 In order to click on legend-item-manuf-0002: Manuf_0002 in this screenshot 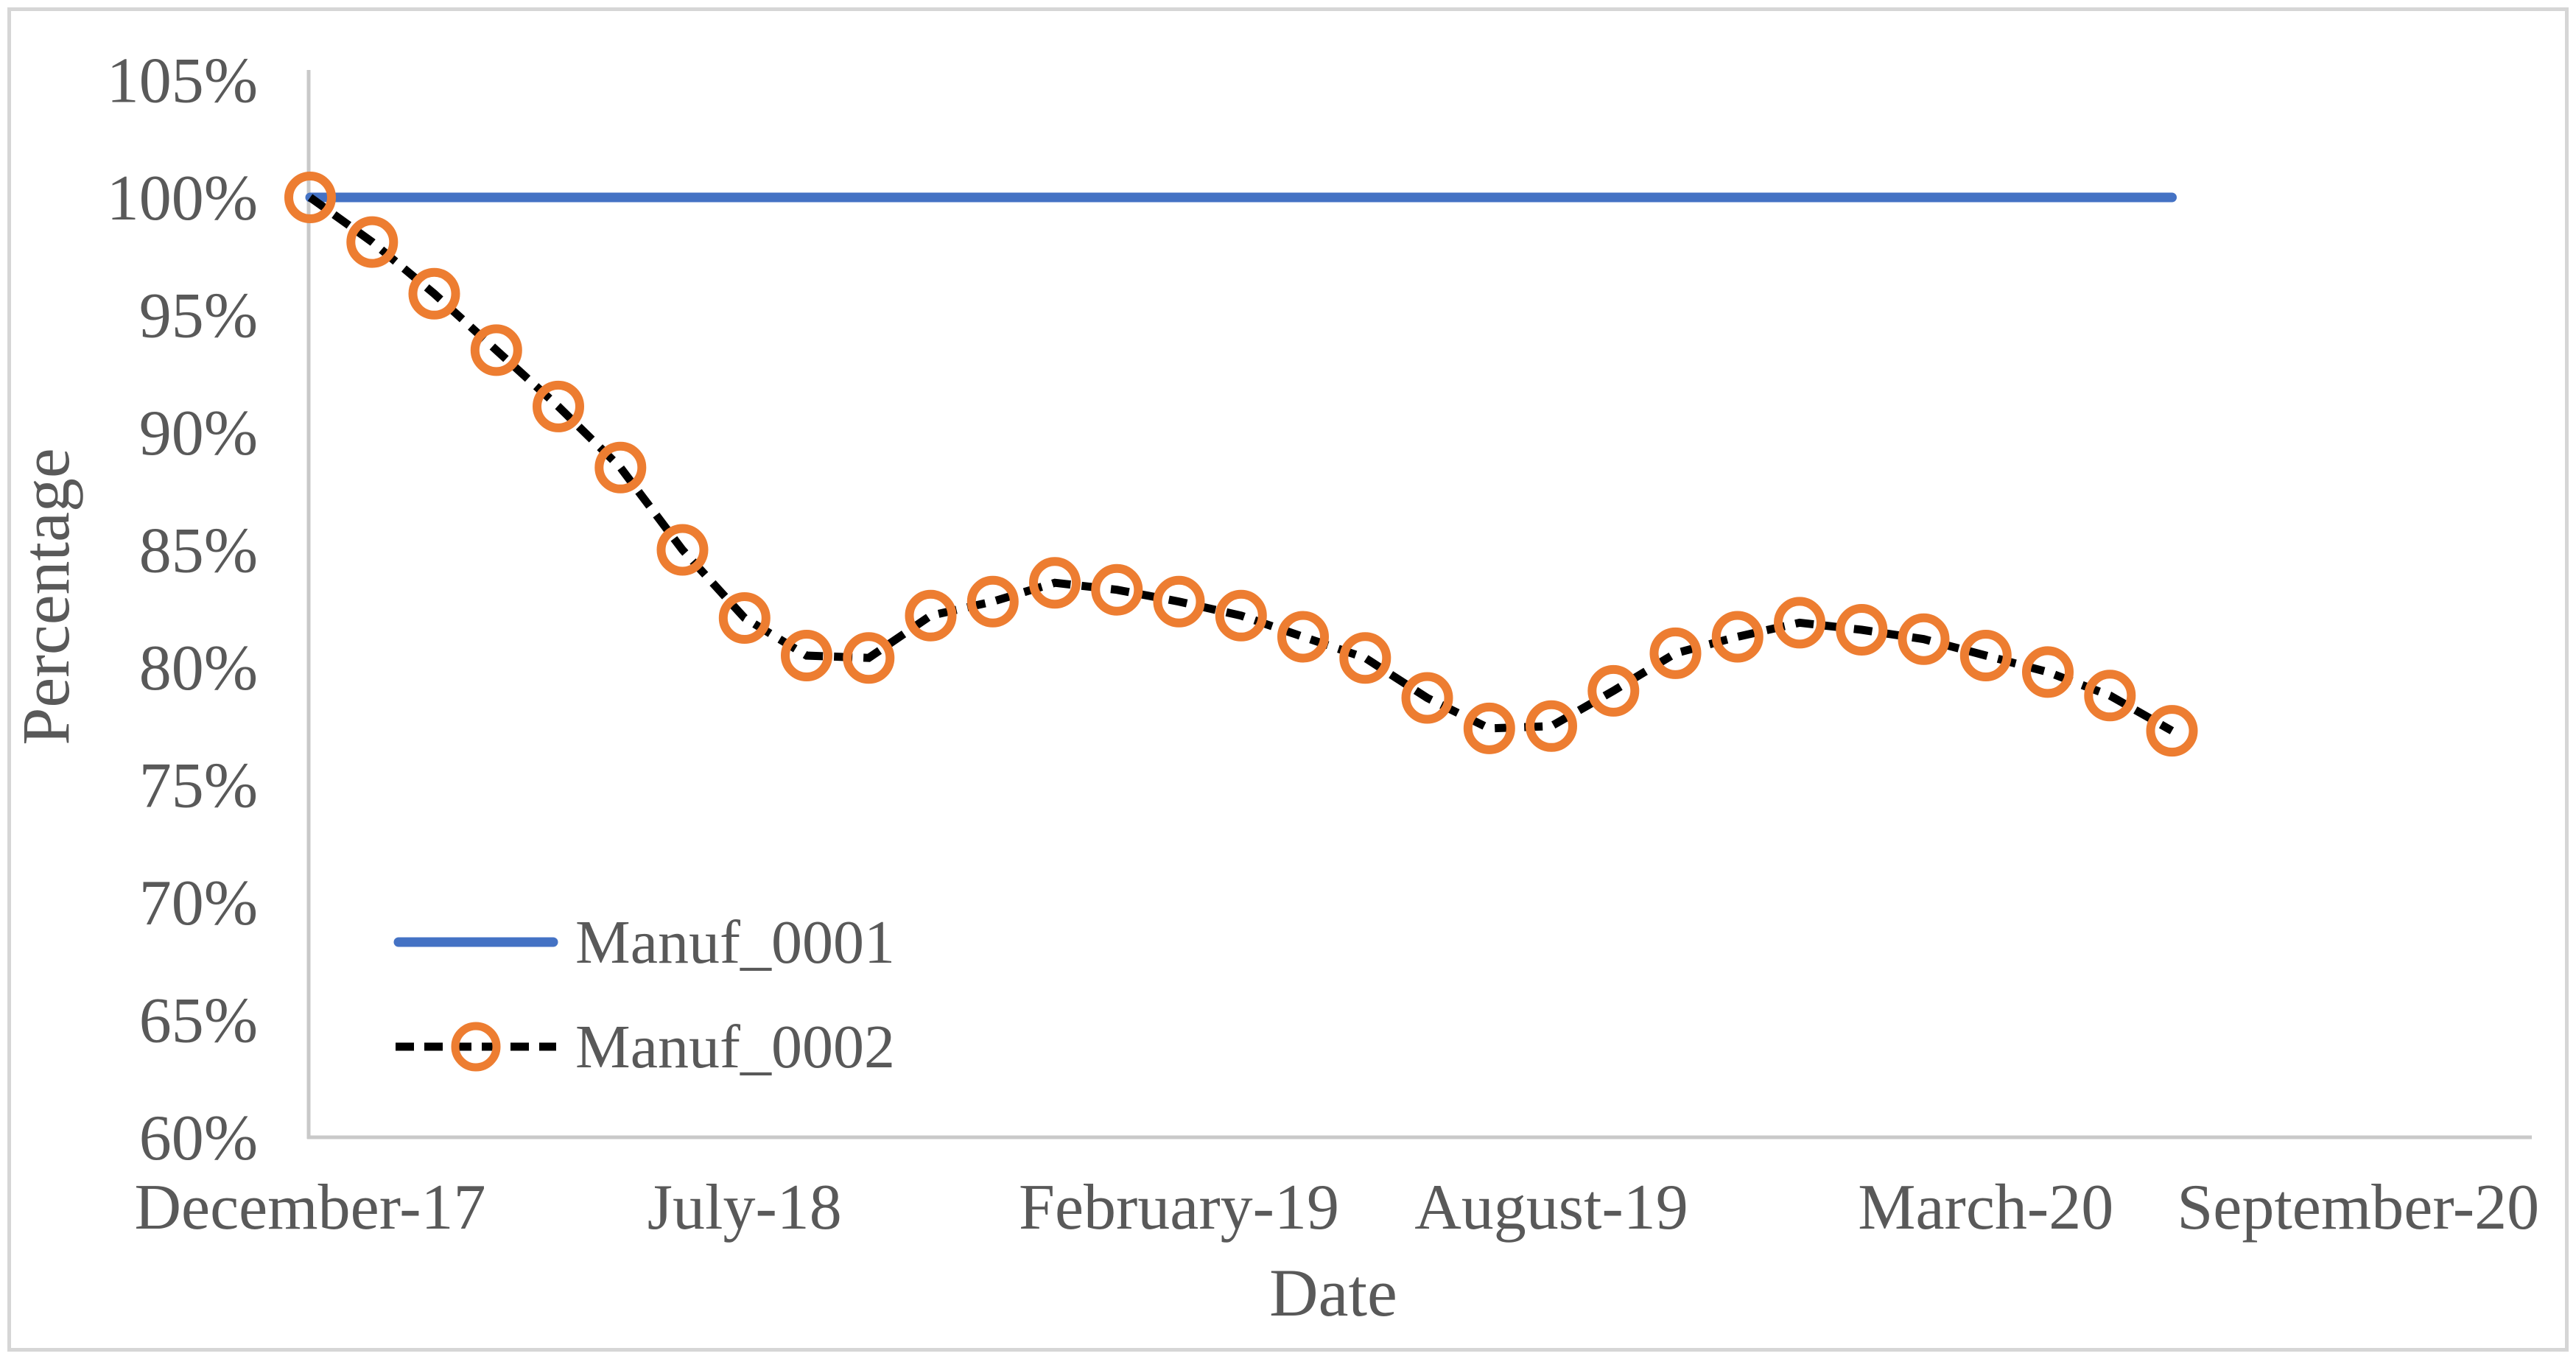, I will do `click(644, 1046)`.